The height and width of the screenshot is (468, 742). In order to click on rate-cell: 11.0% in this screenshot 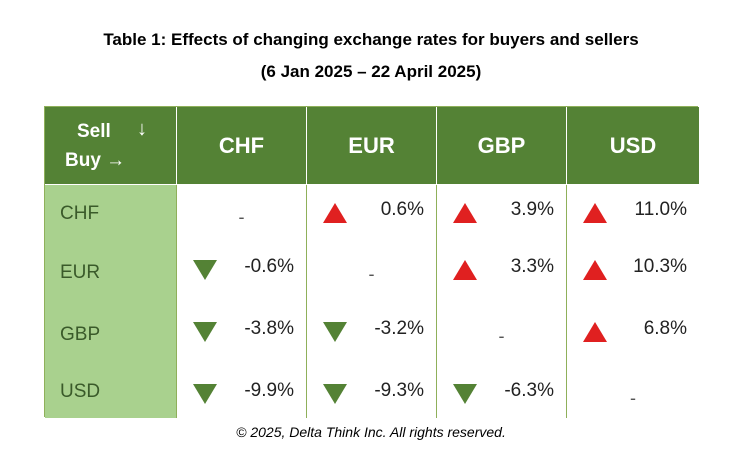, I will do `click(633, 213)`.